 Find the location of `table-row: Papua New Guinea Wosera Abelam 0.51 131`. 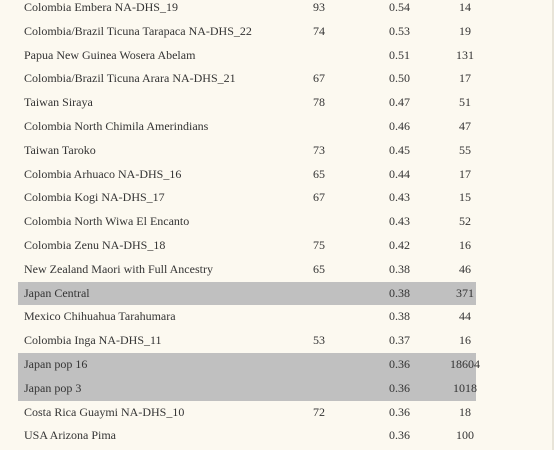

table-row: Papua New Guinea Wosera Abelam 0.51 131 is located at coordinates (247, 56).